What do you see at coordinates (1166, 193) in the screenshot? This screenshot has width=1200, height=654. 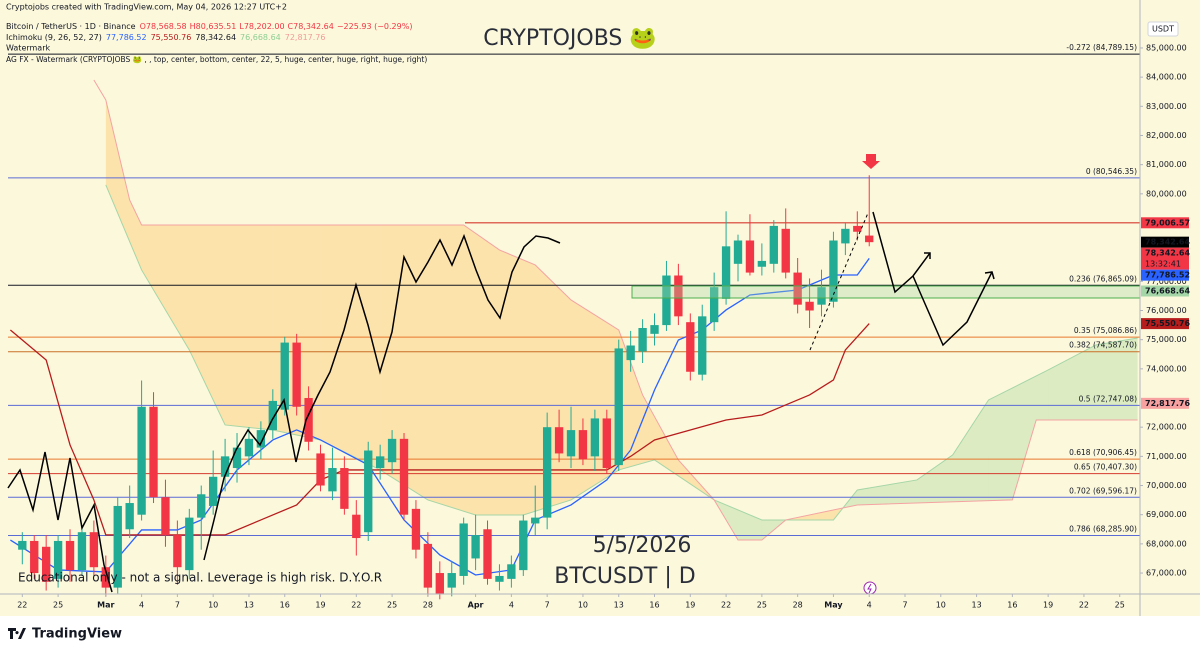 I see `y-tick-label: 80,000.00` at bounding box center [1166, 193].